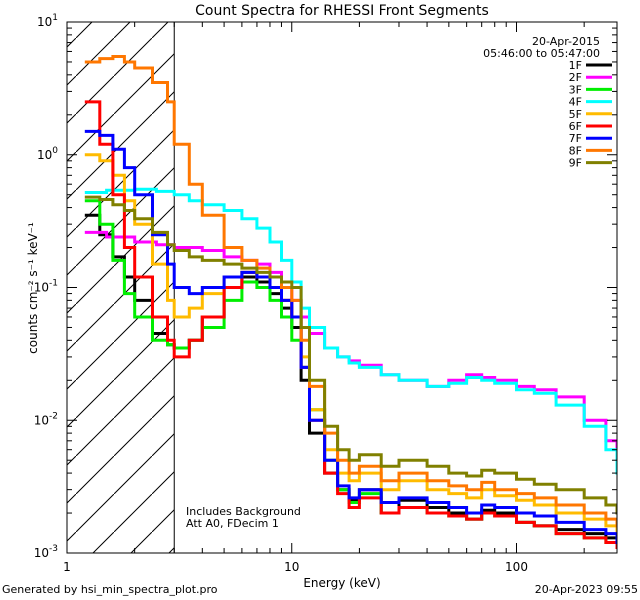  Describe the element at coordinates (566, 41) in the screenshot. I see `legend-date: 20-Apr-2015` at that location.